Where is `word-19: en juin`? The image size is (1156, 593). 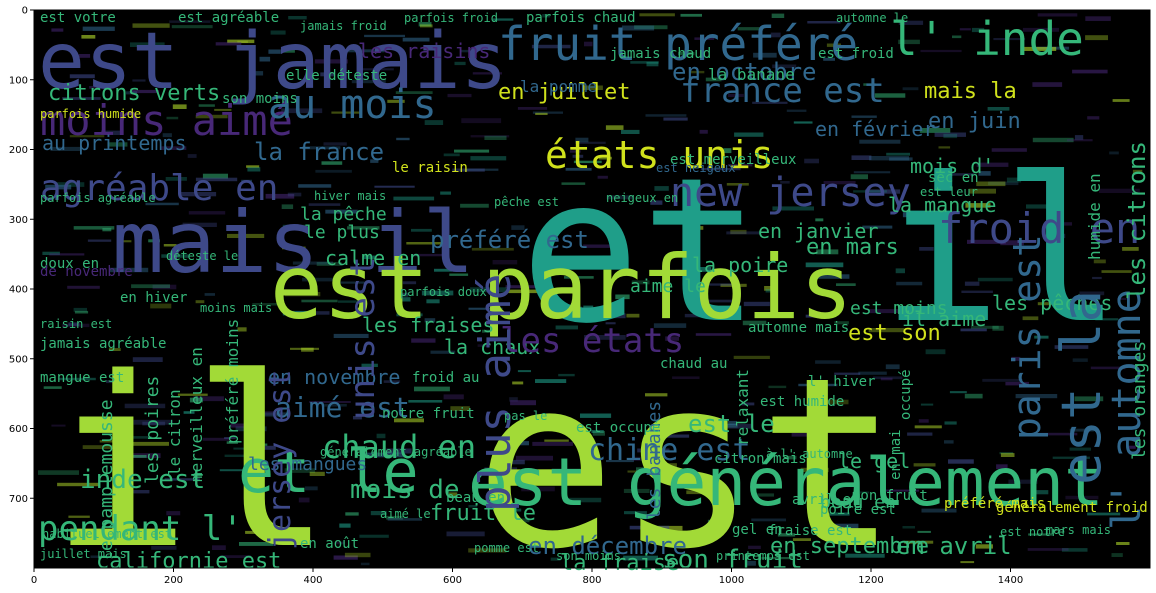 word-19: en juin is located at coordinates (974, 121).